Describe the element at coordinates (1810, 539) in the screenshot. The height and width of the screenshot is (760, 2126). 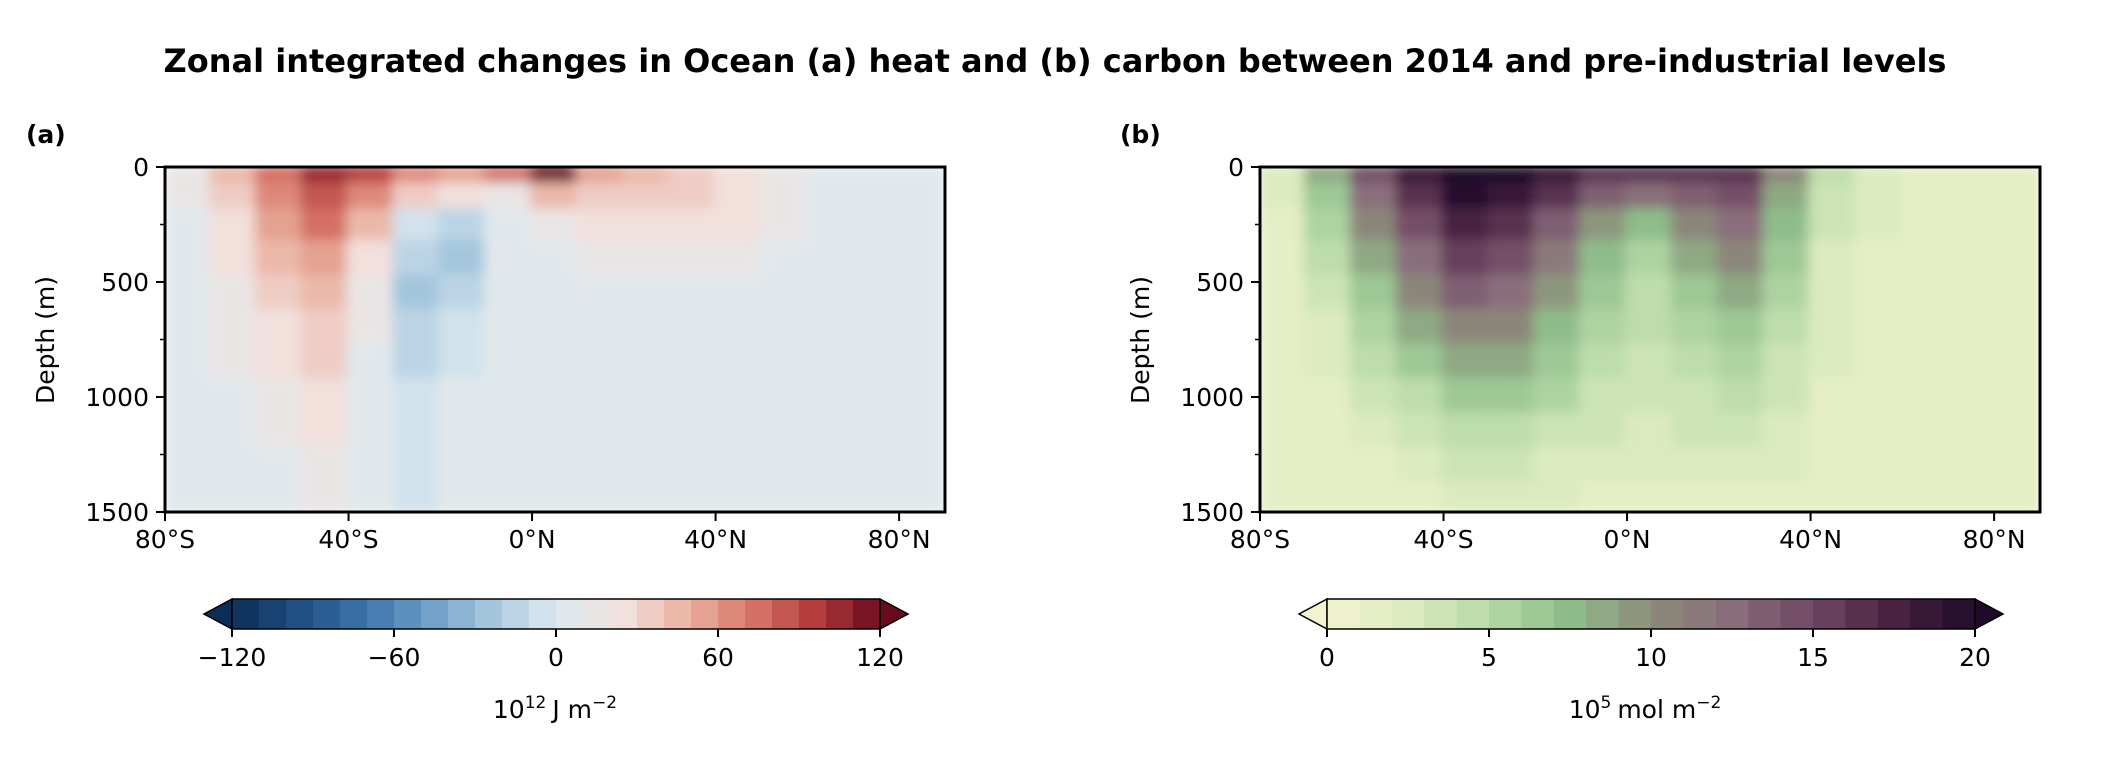
I see `x-tick-label: 40°N` at that location.